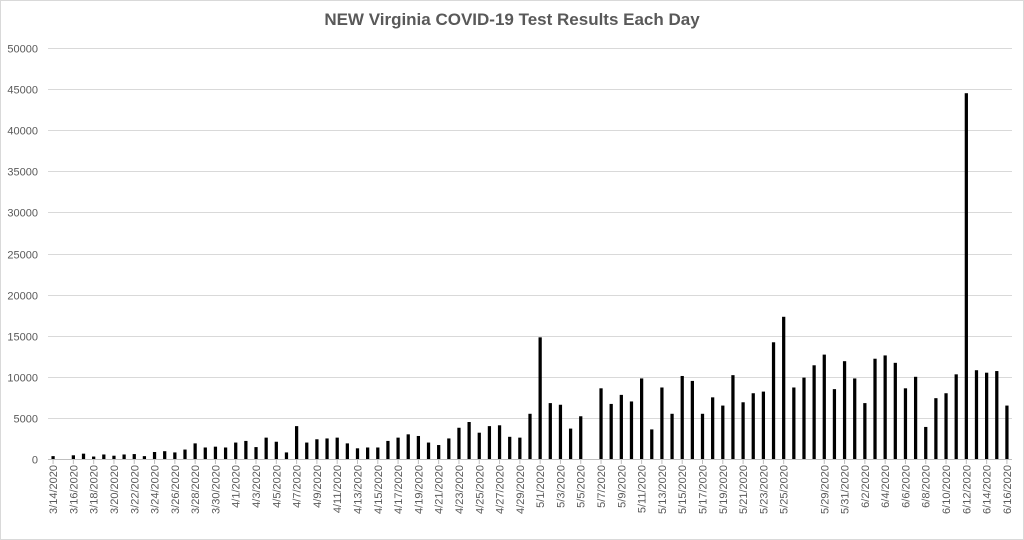  What do you see at coordinates (622, 486) in the screenshot?
I see `x-tick-label: 5/9/2020` at bounding box center [622, 486].